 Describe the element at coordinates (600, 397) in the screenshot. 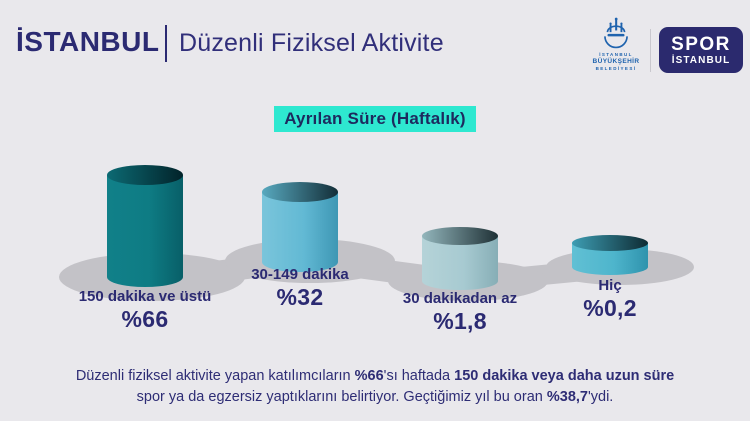

I see `footnote-part7: 'ydi.` at that location.